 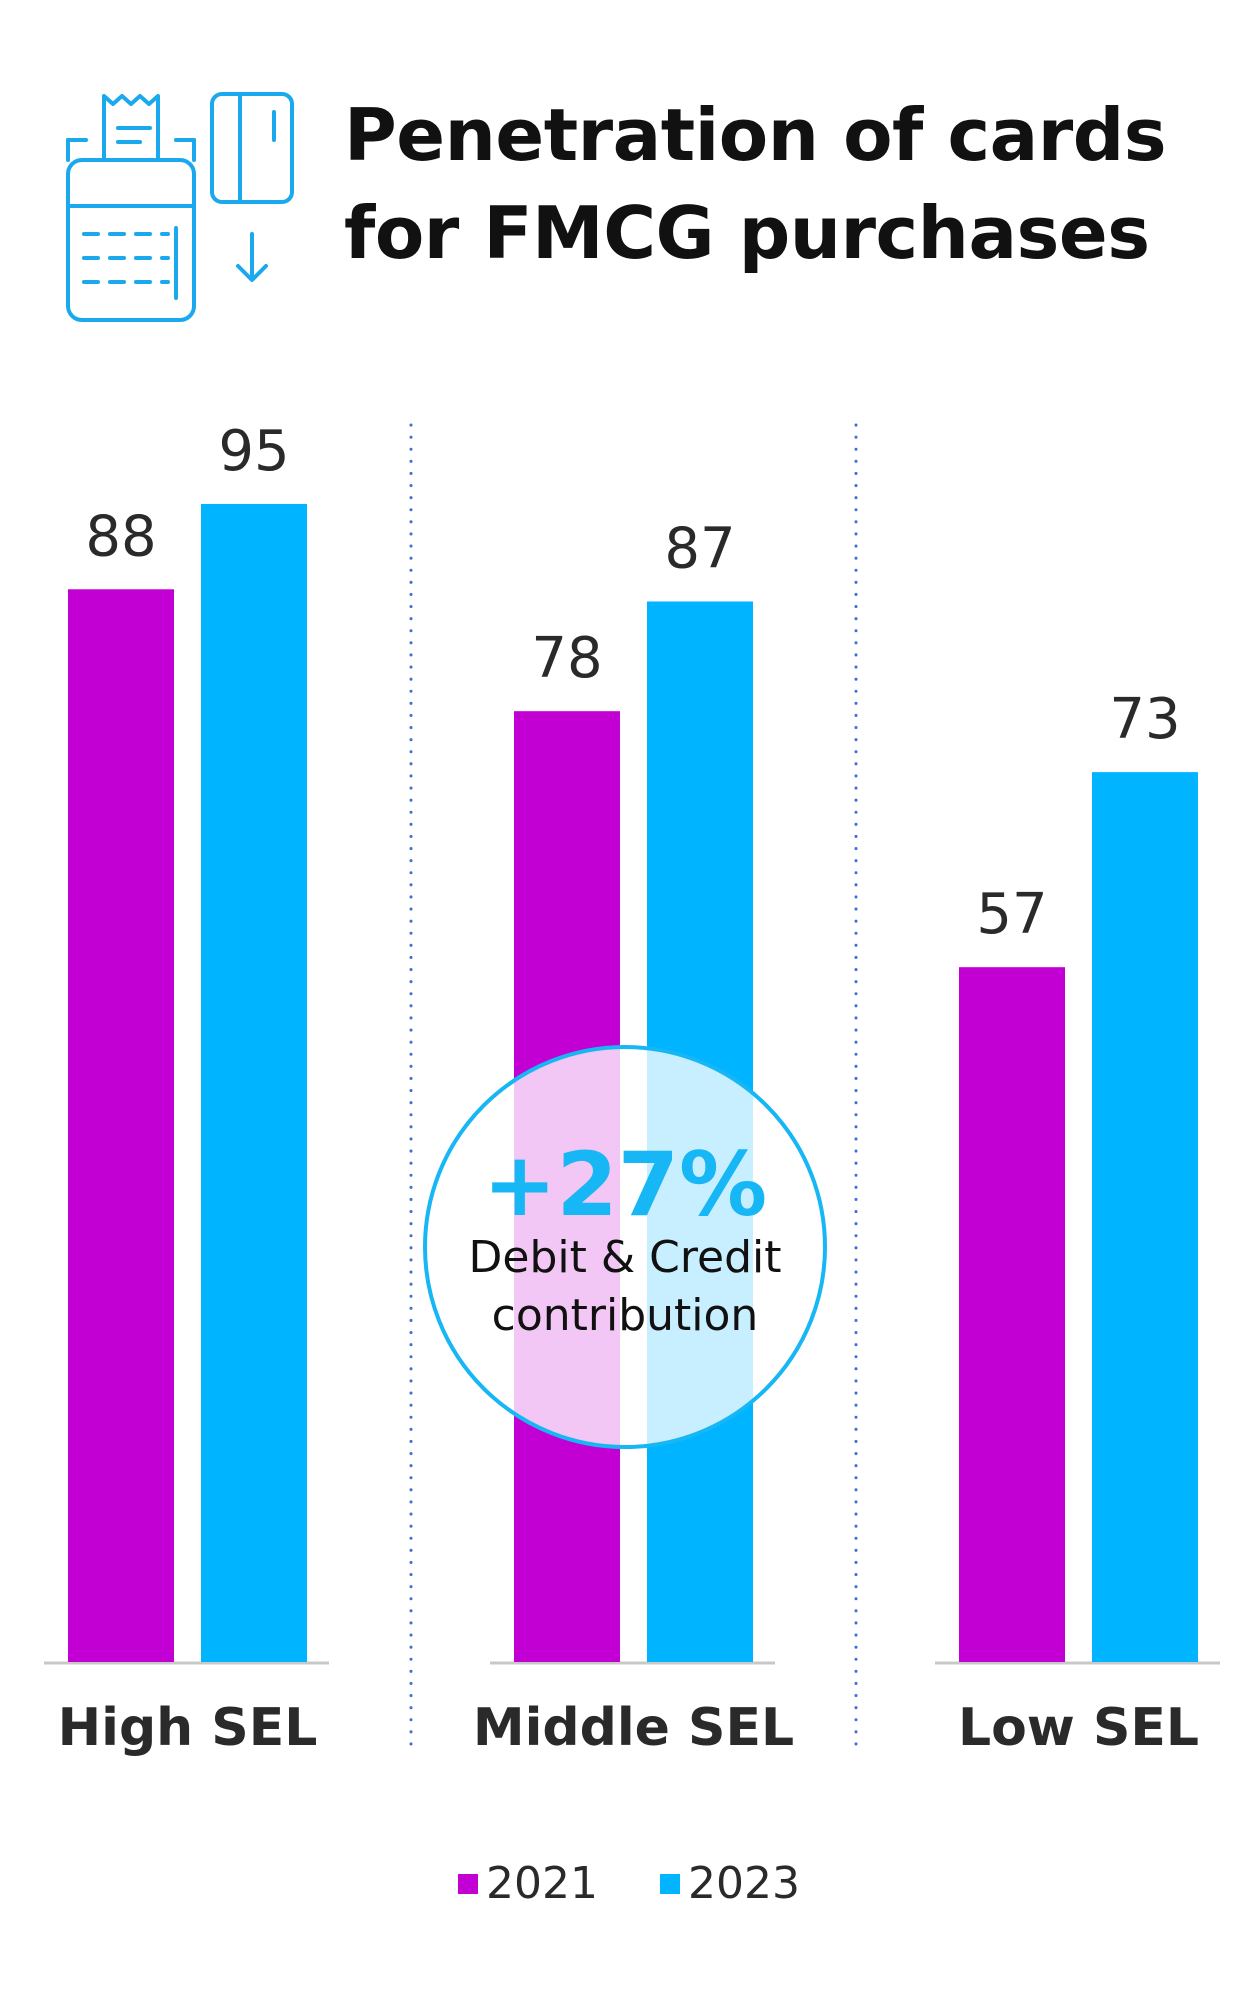 What do you see at coordinates (755, 184) in the screenshot?
I see `chart-title: Penetration of cards for FMCG purchases` at bounding box center [755, 184].